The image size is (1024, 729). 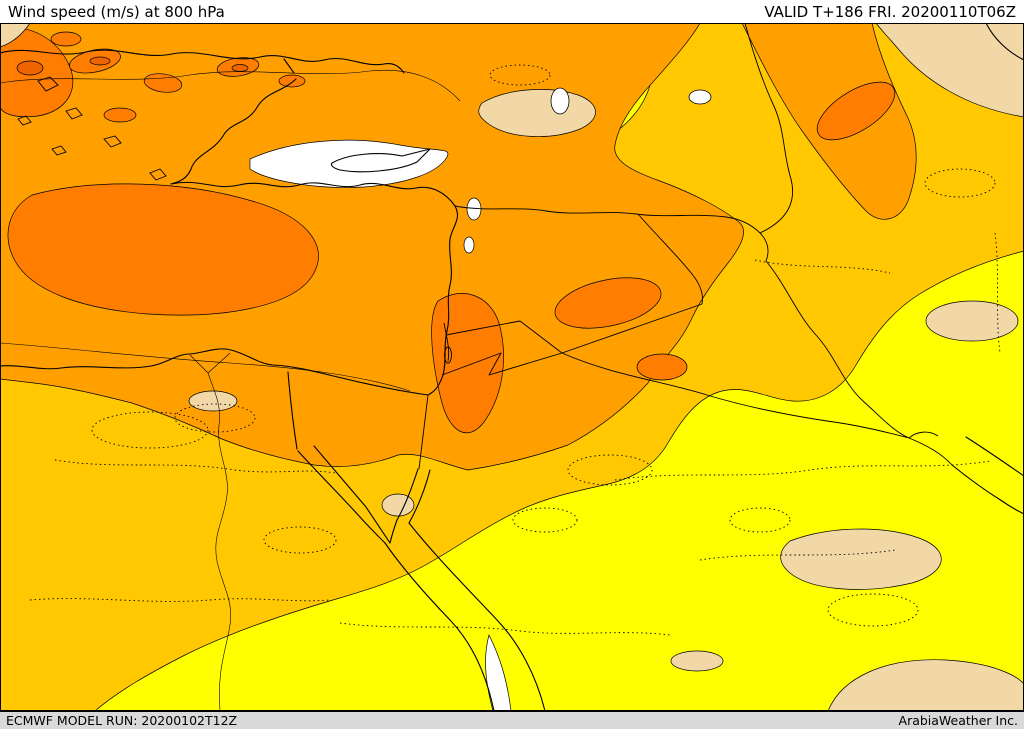 I want to click on contour-fill-deep-orange, so click(x=132, y=66).